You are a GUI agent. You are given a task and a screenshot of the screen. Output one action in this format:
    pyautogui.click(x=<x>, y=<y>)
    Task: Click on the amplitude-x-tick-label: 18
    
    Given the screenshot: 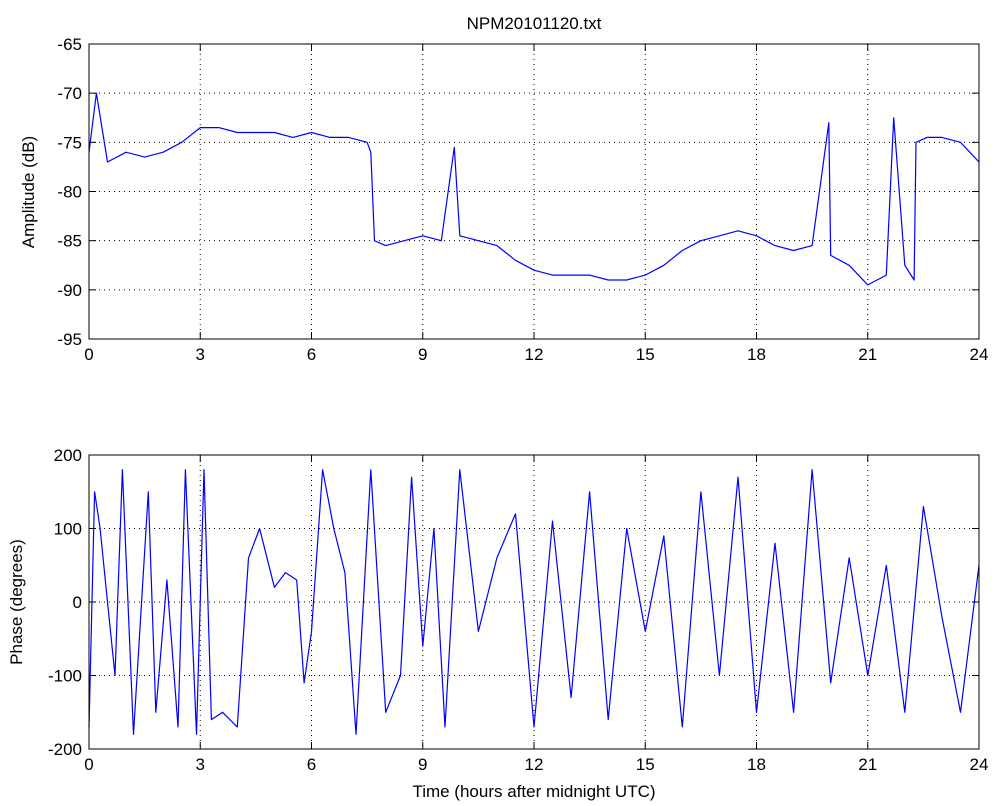 What is the action you would take?
    pyautogui.click(x=756, y=354)
    